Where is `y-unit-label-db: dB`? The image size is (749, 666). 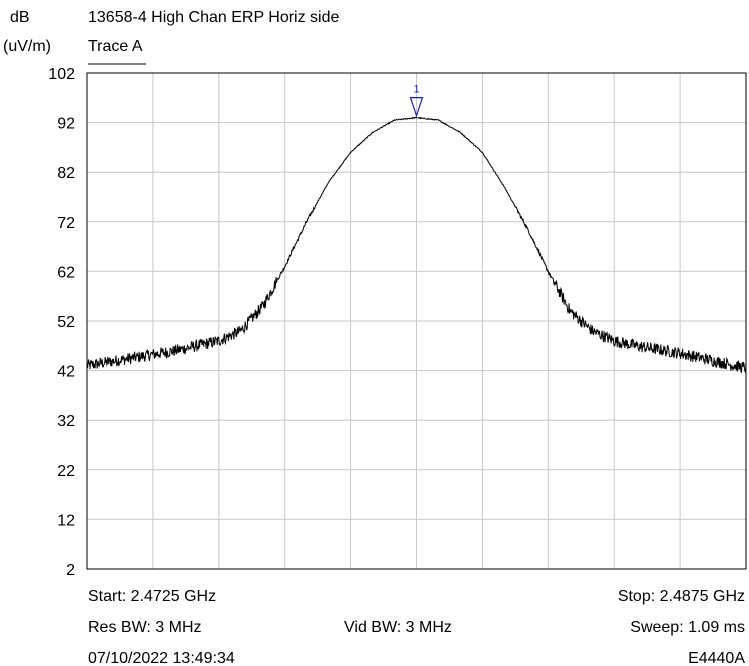 y-unit-label-db: dB is located at coordinates (20, 17).